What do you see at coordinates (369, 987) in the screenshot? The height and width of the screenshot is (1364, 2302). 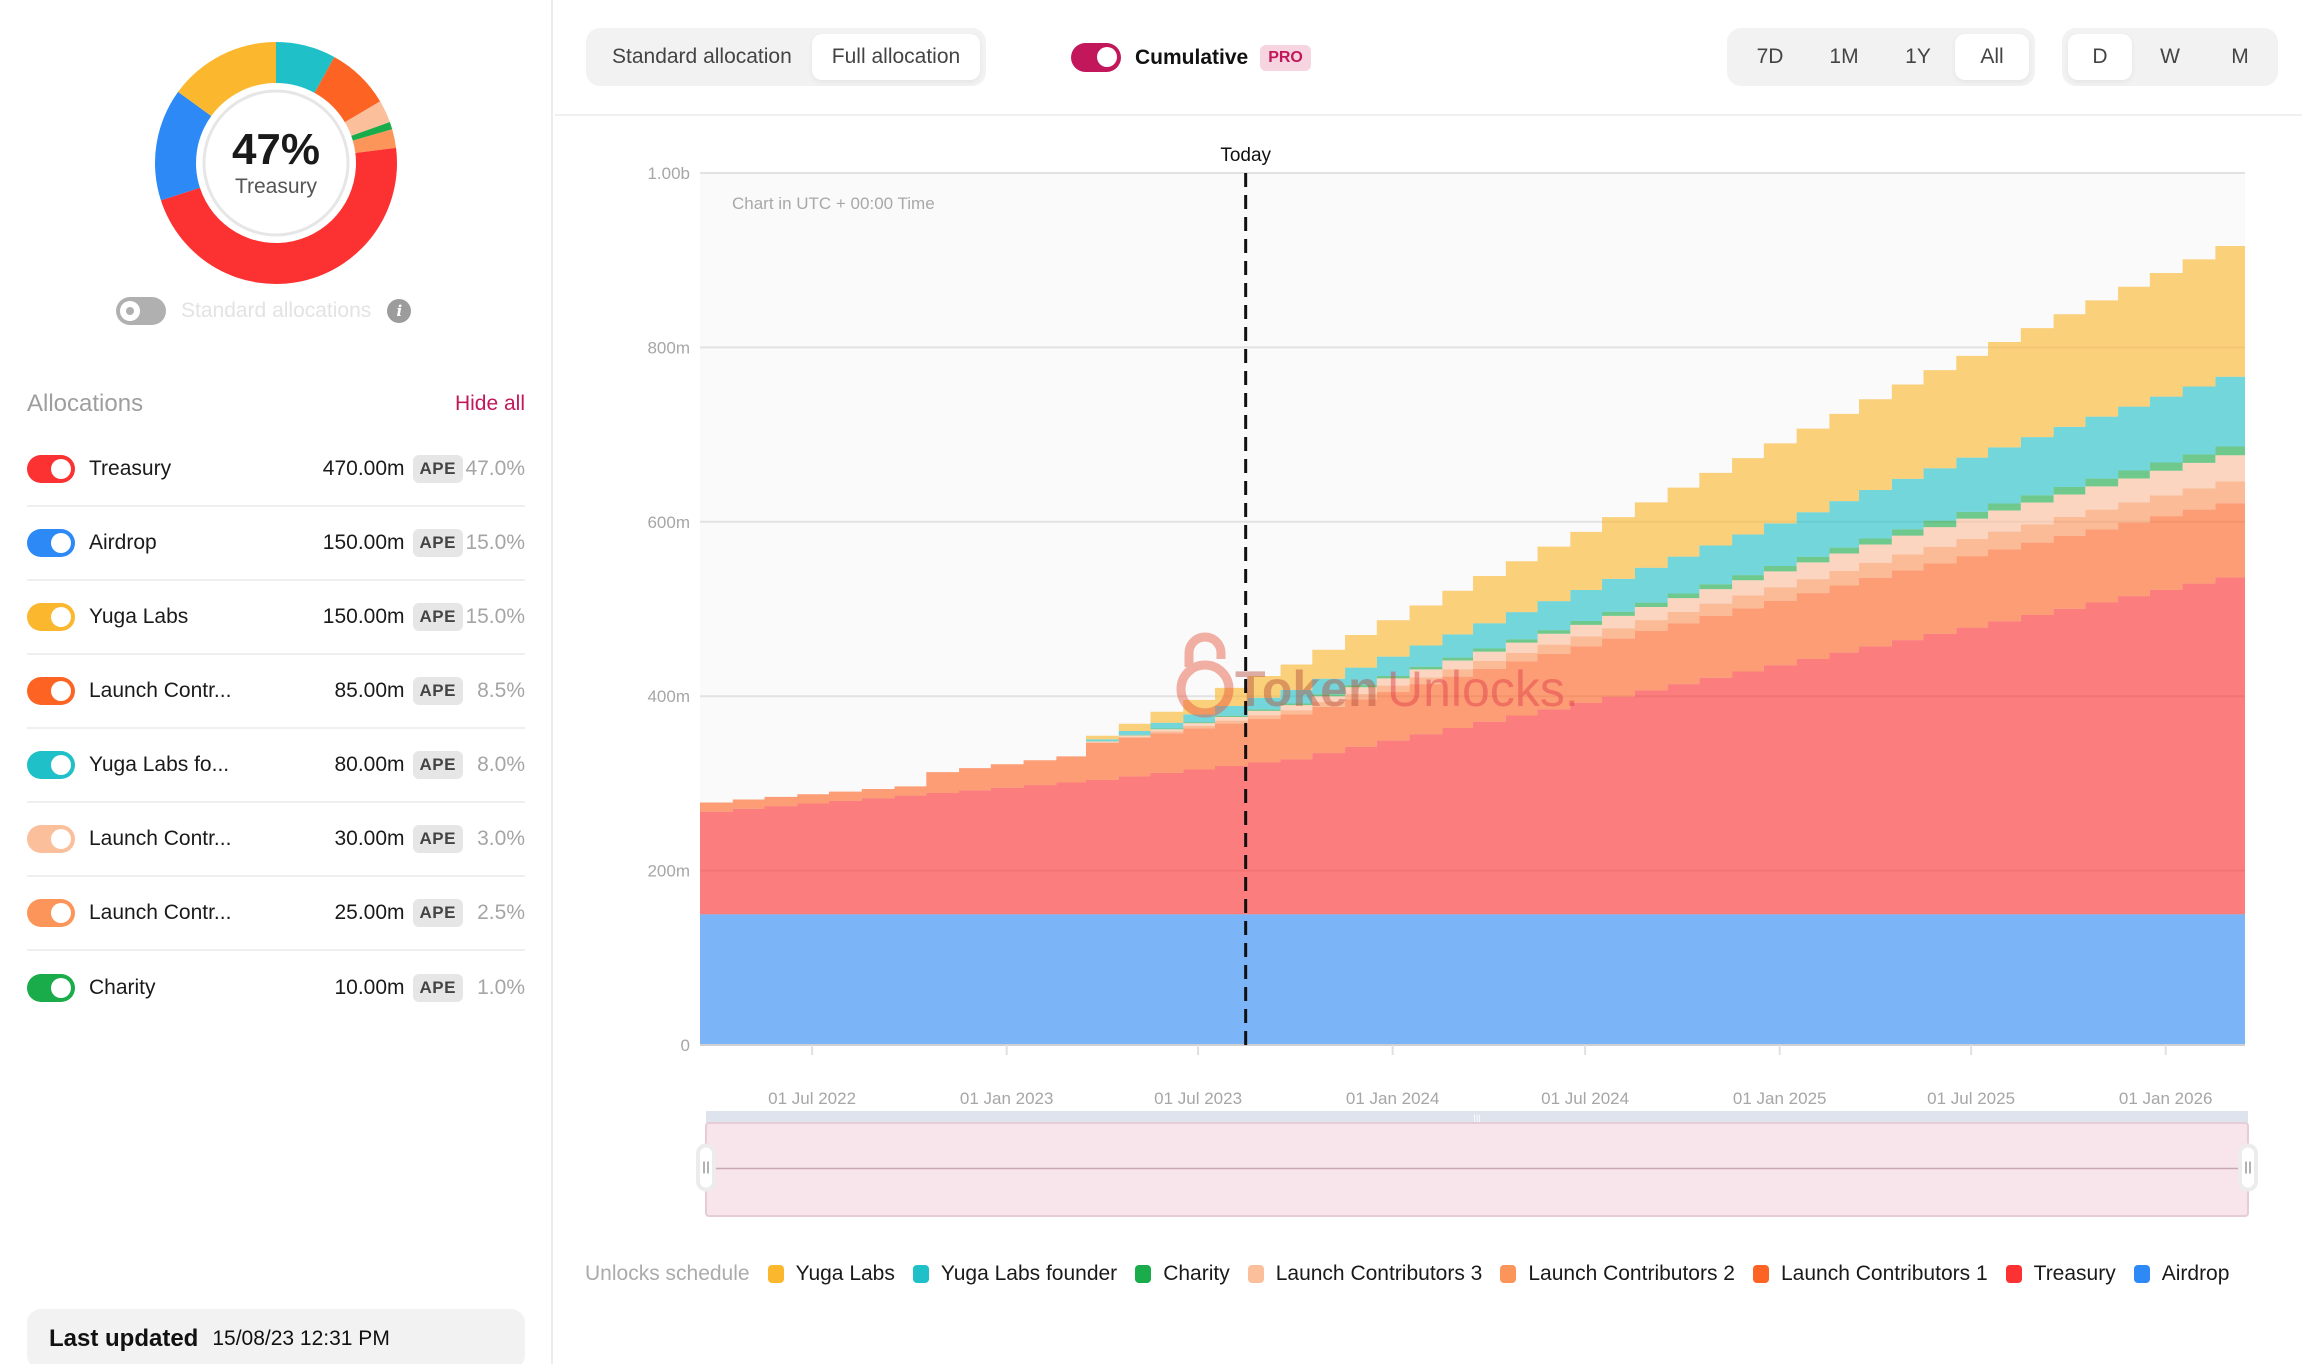 I see `allocation-amount: 10.00m` at bounding box center [369, 987].